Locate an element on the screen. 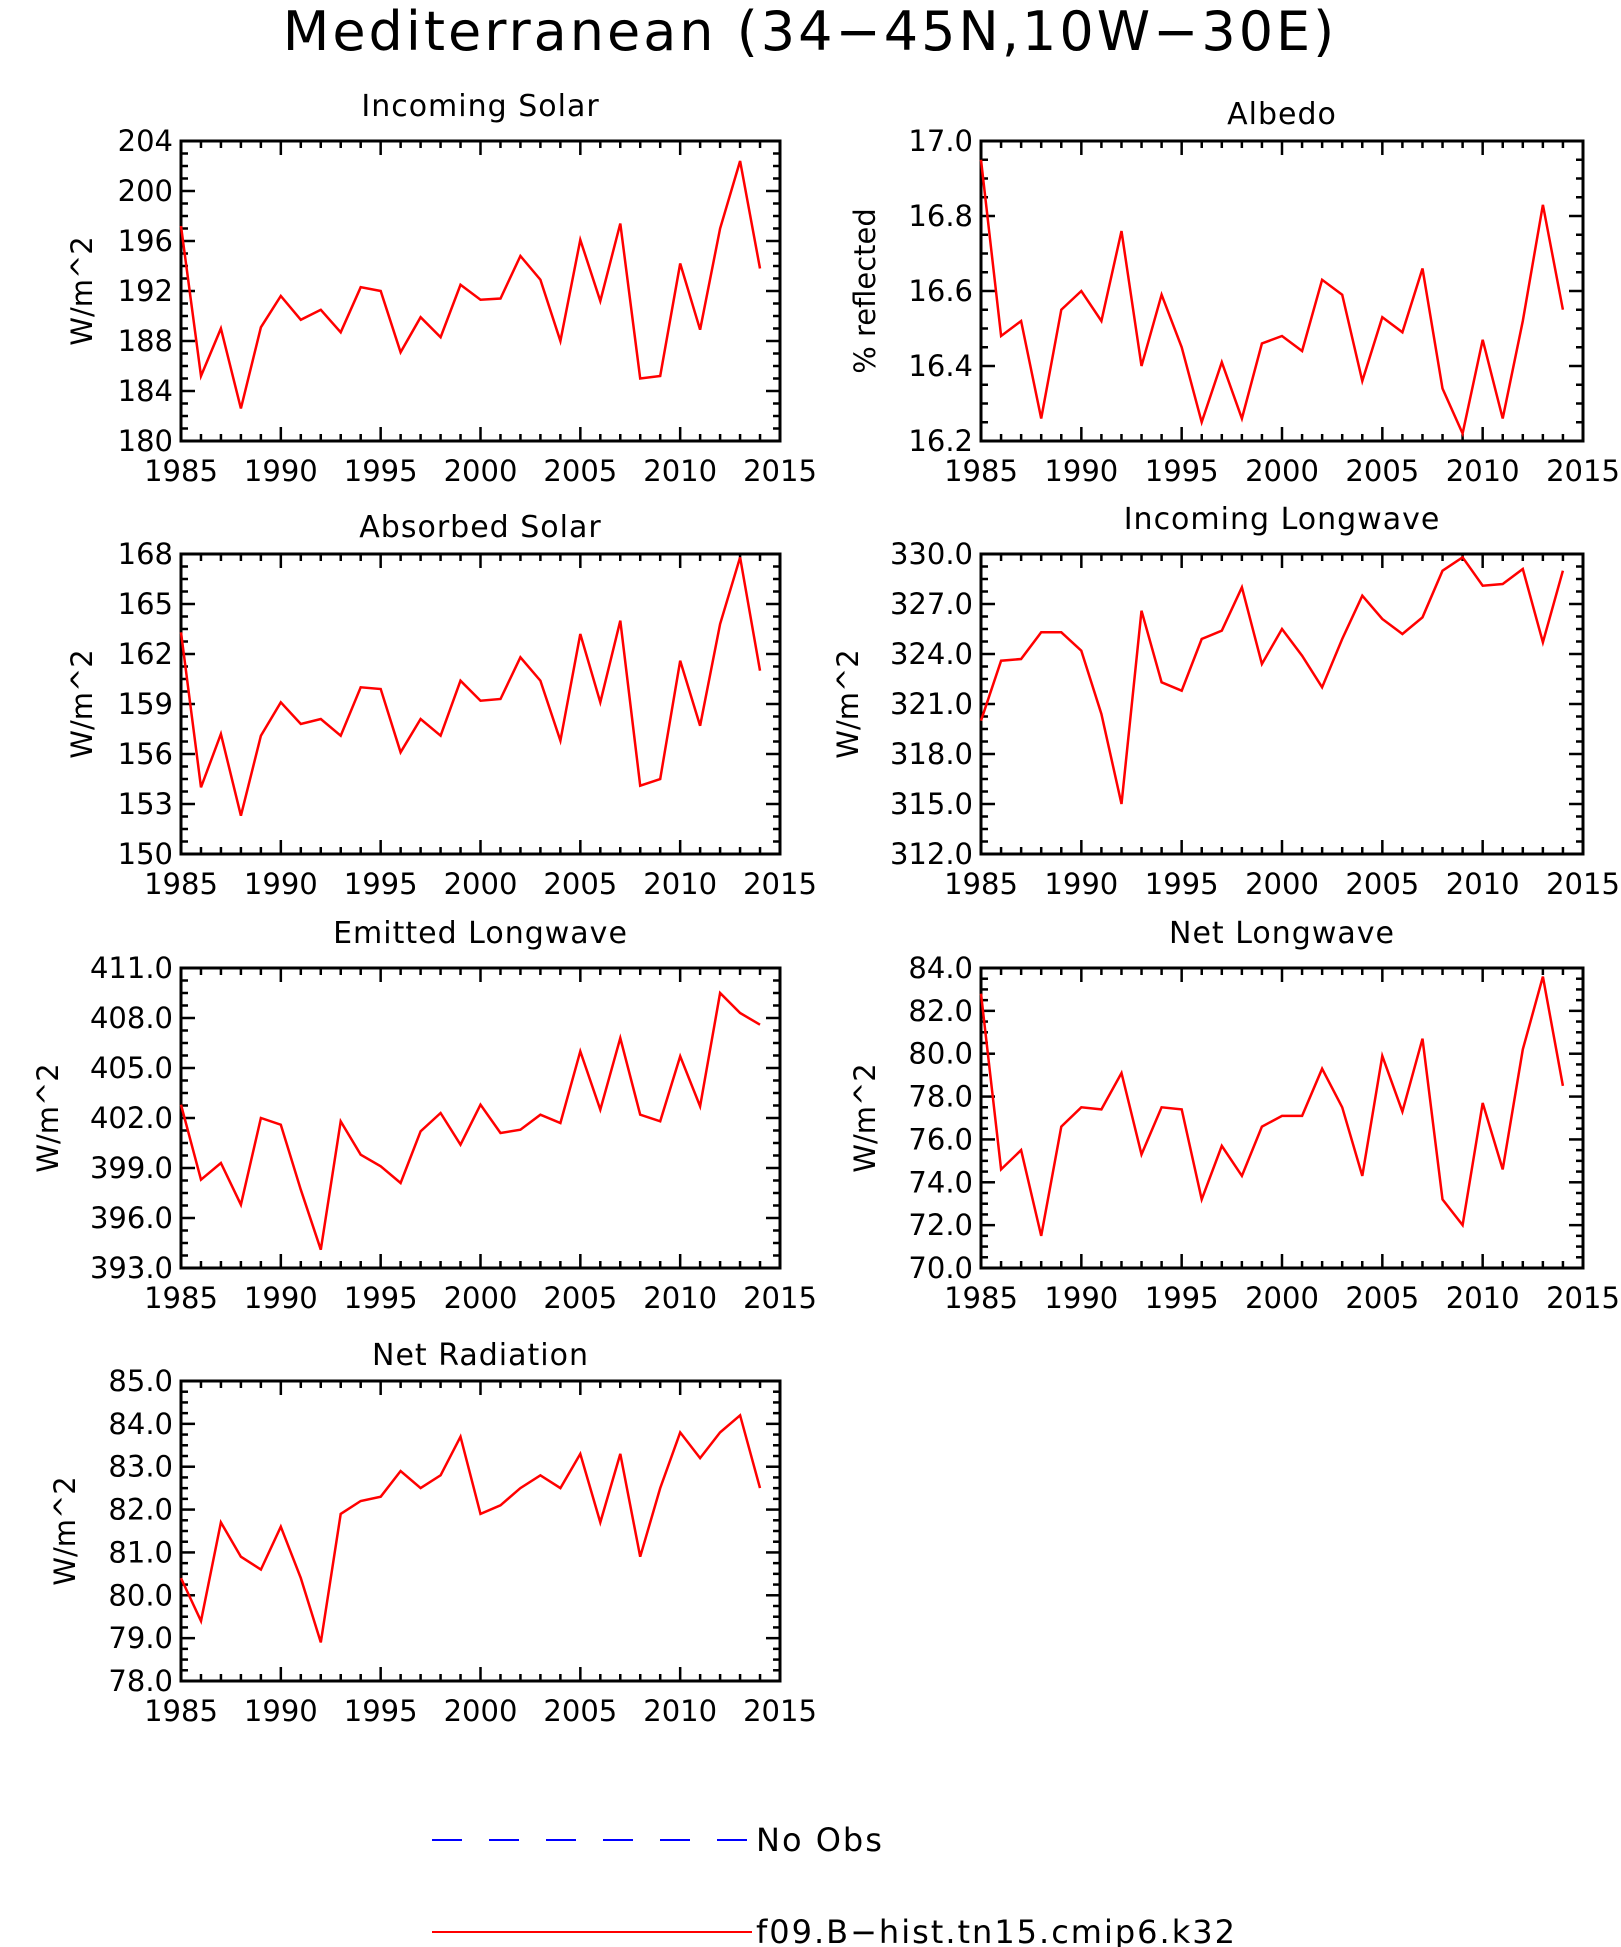 The width and height of the screenshot is (1621, 1947). y-tick-label: 76.0 is located at coordinates (940, 1139).